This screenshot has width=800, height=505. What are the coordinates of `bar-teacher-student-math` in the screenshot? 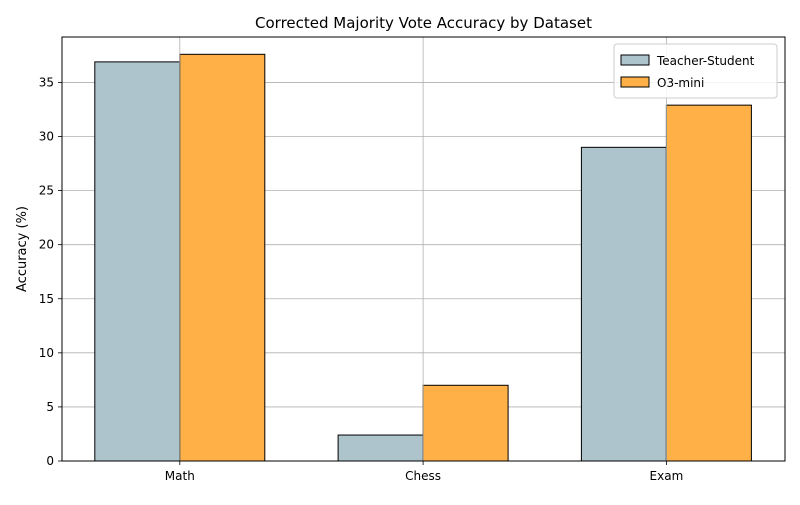 It's located at (137, 261).